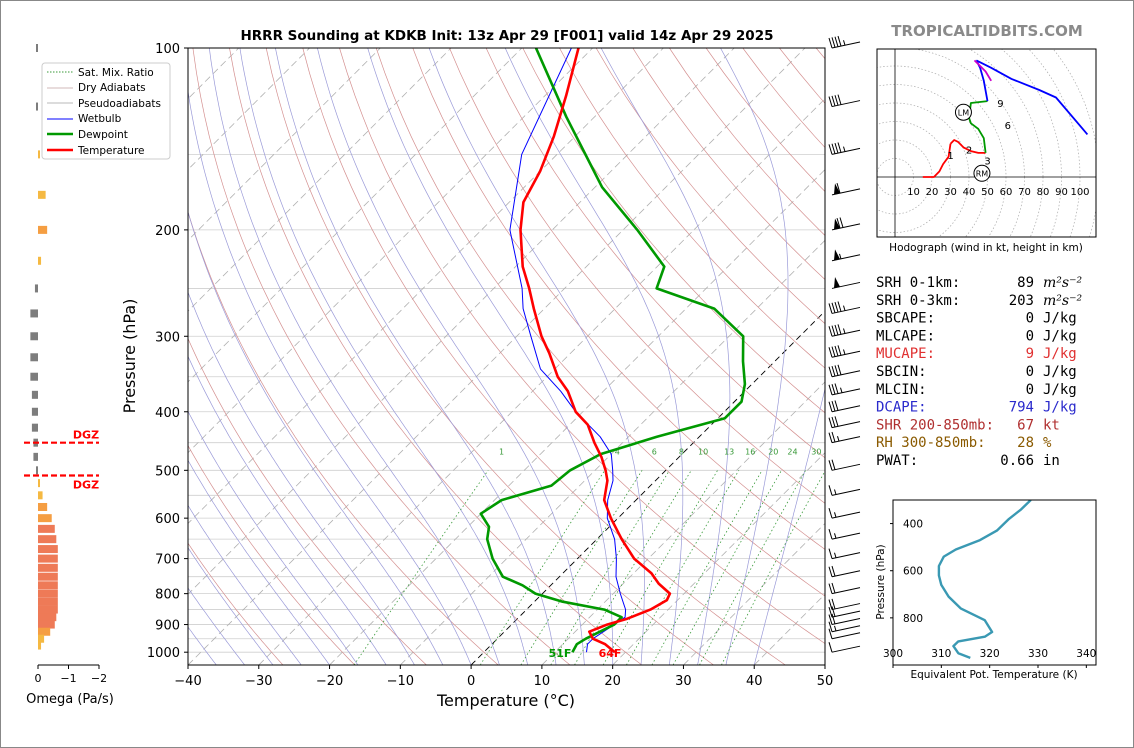 The height and width of the screenshot is (748, 1134). What do you see at coordinates (844, 344) in the screenshot?
I see `wind-barbs` at bounding box center [844, 344].